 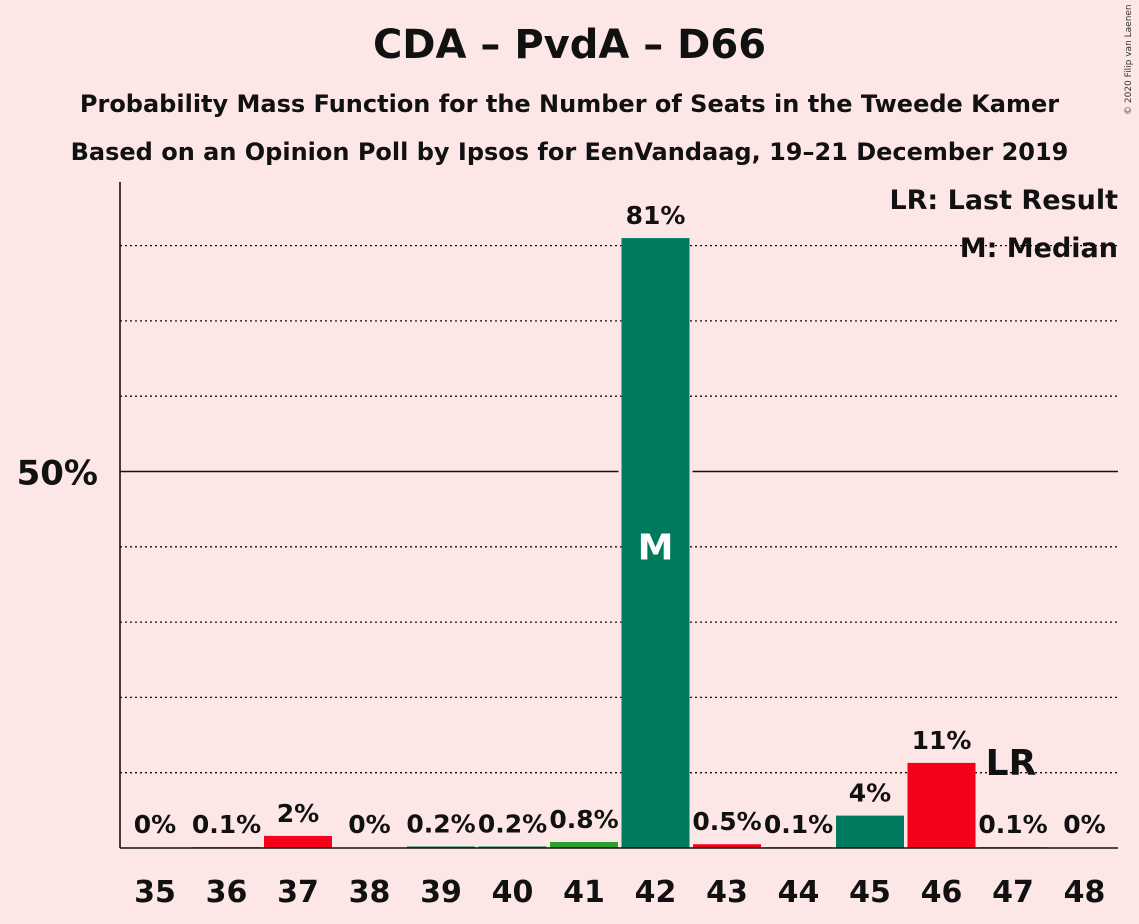 What do you see at coordinates (155, 892) in the screenshot?
I see `x-tick-label-35: 35` at bounding box center [155, 892].